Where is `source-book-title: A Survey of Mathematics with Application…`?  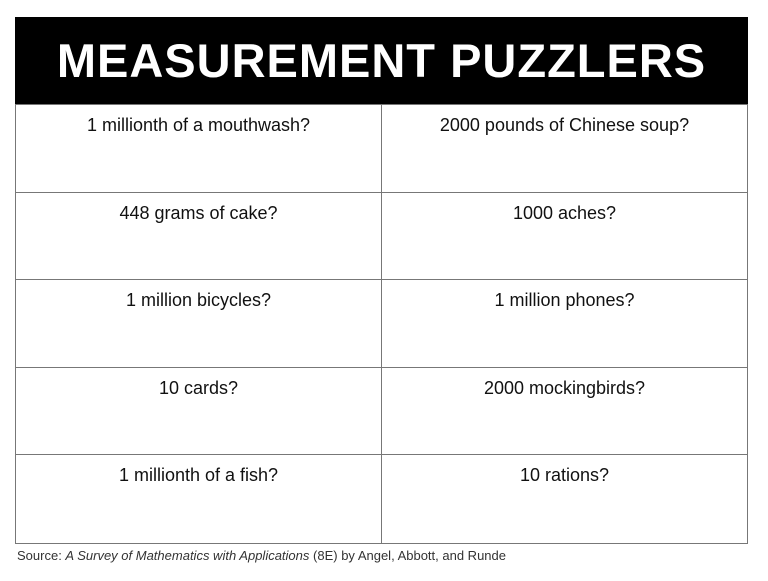
source-book-title: A Survey of Mathematics with Application… is located at coordinates (187, 555).